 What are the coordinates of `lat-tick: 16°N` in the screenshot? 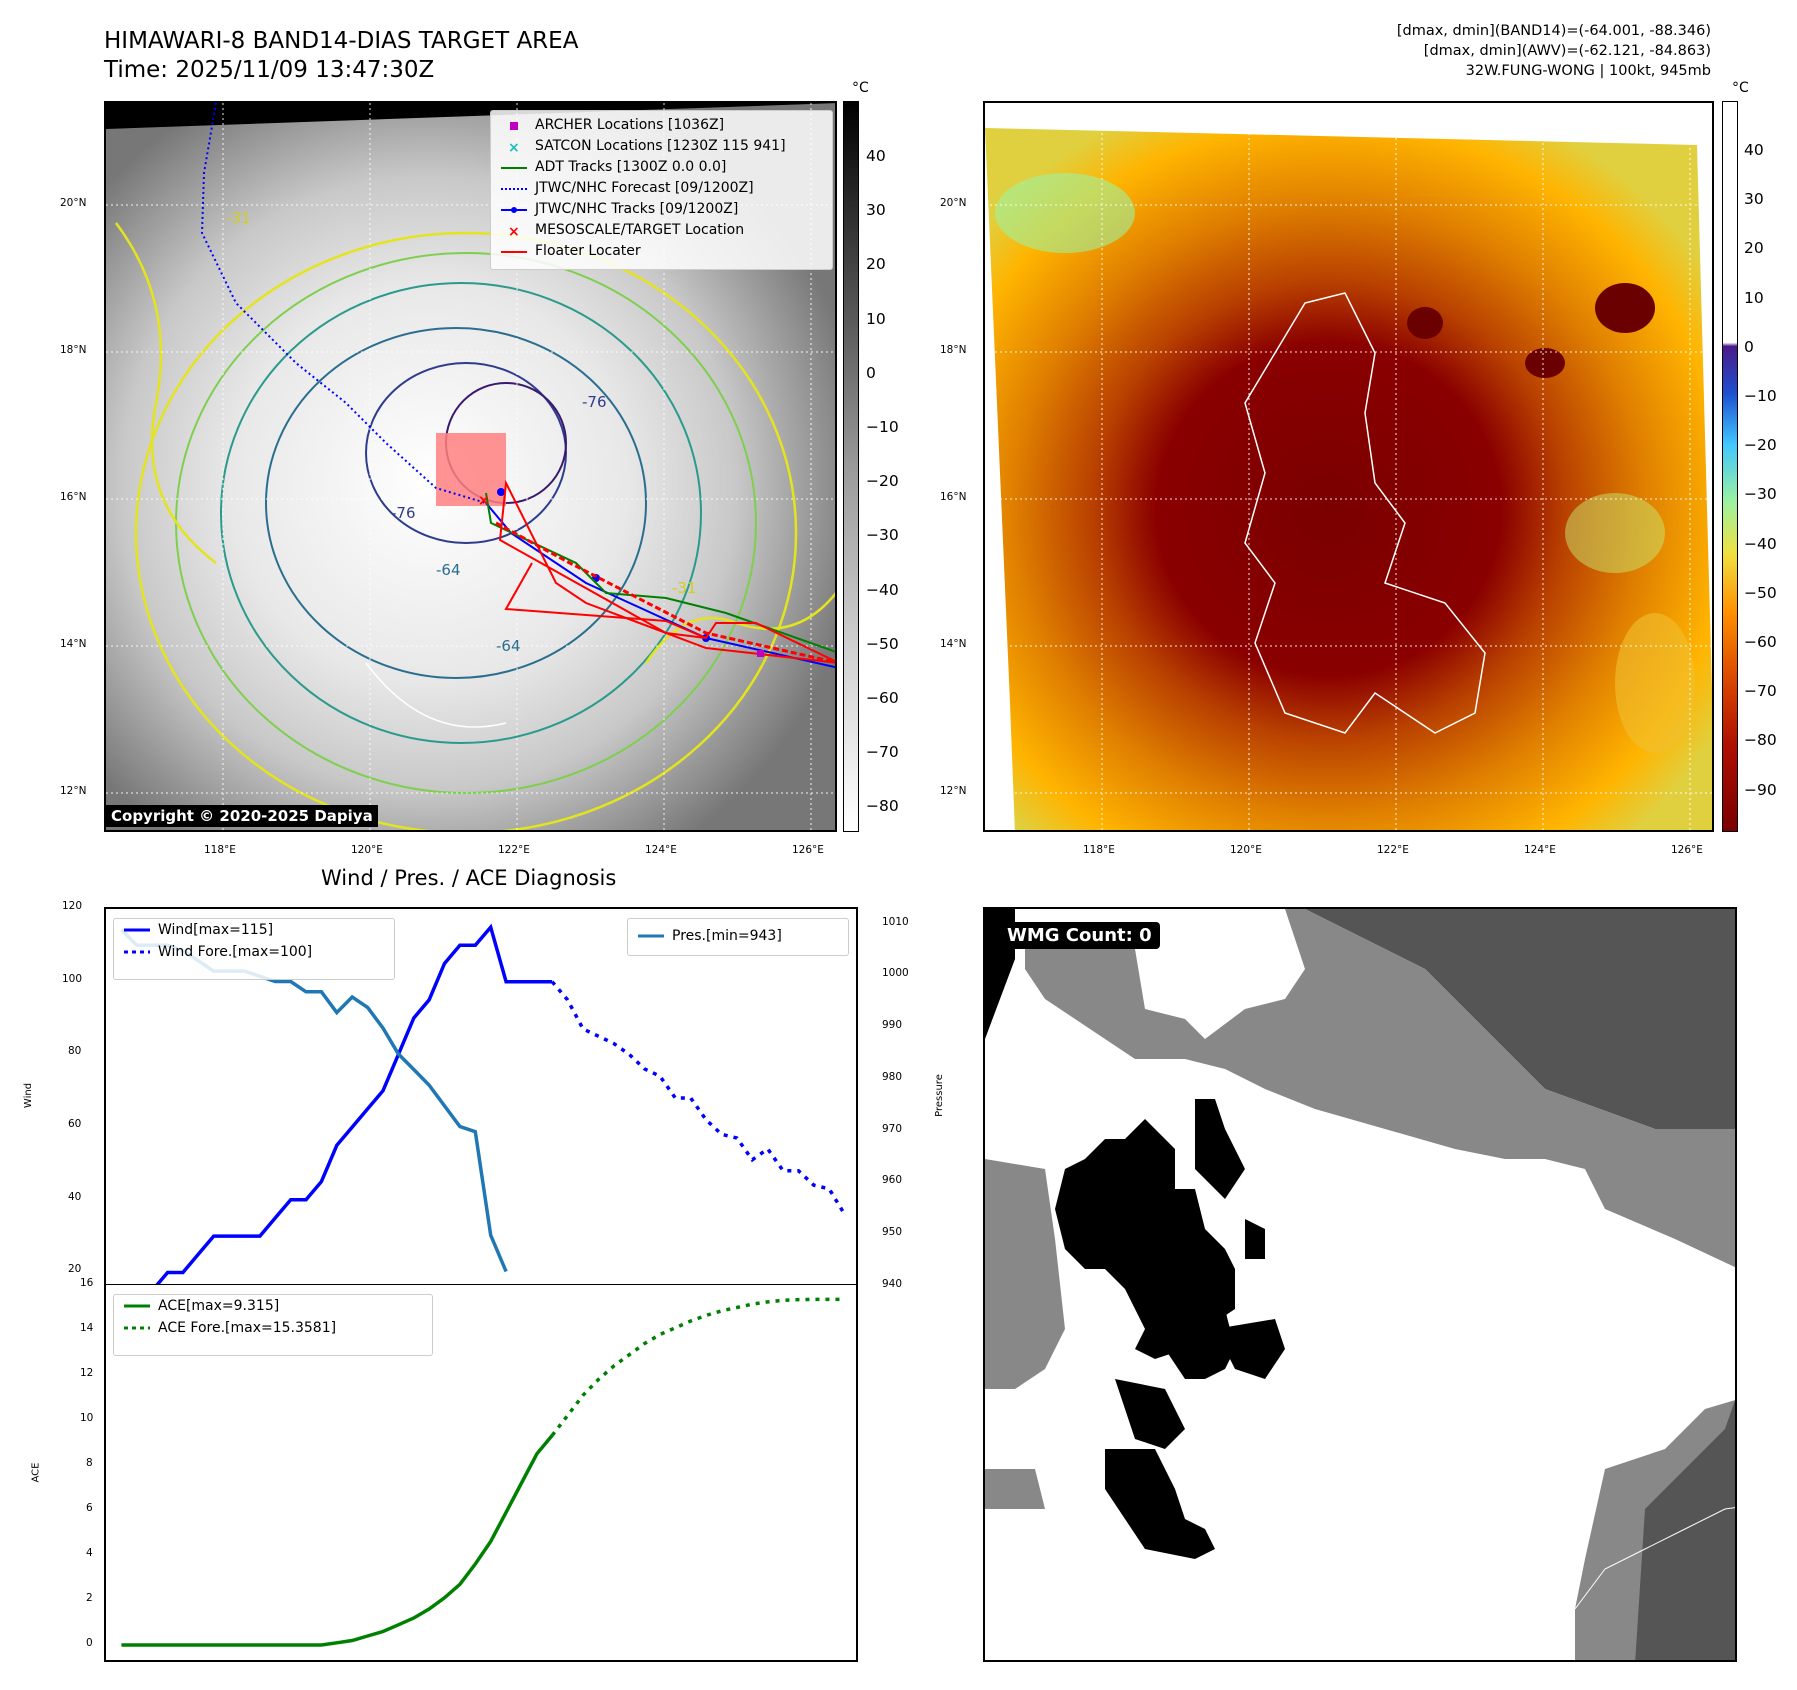 It's located at (953, 497).